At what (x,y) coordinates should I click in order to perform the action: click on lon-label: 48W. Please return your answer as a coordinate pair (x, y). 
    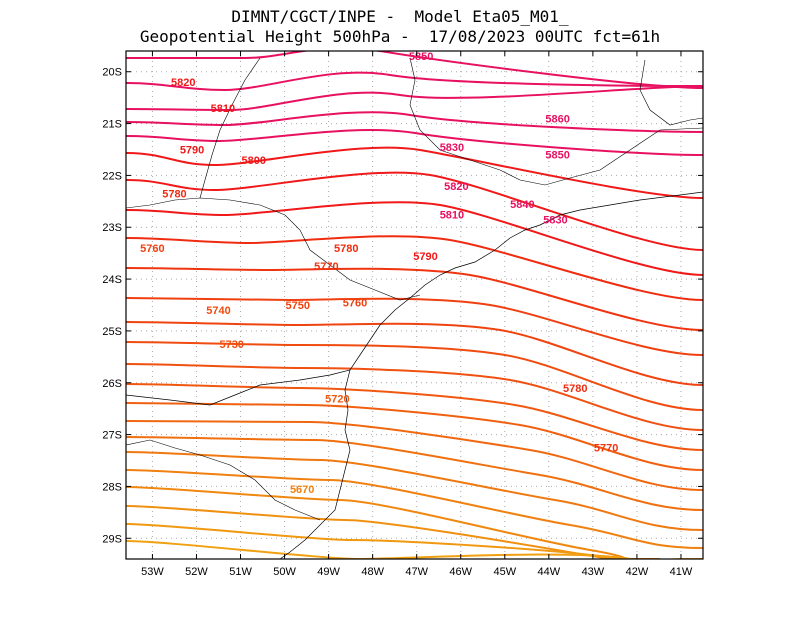
    Looking at the image, I should click on (372, 572).